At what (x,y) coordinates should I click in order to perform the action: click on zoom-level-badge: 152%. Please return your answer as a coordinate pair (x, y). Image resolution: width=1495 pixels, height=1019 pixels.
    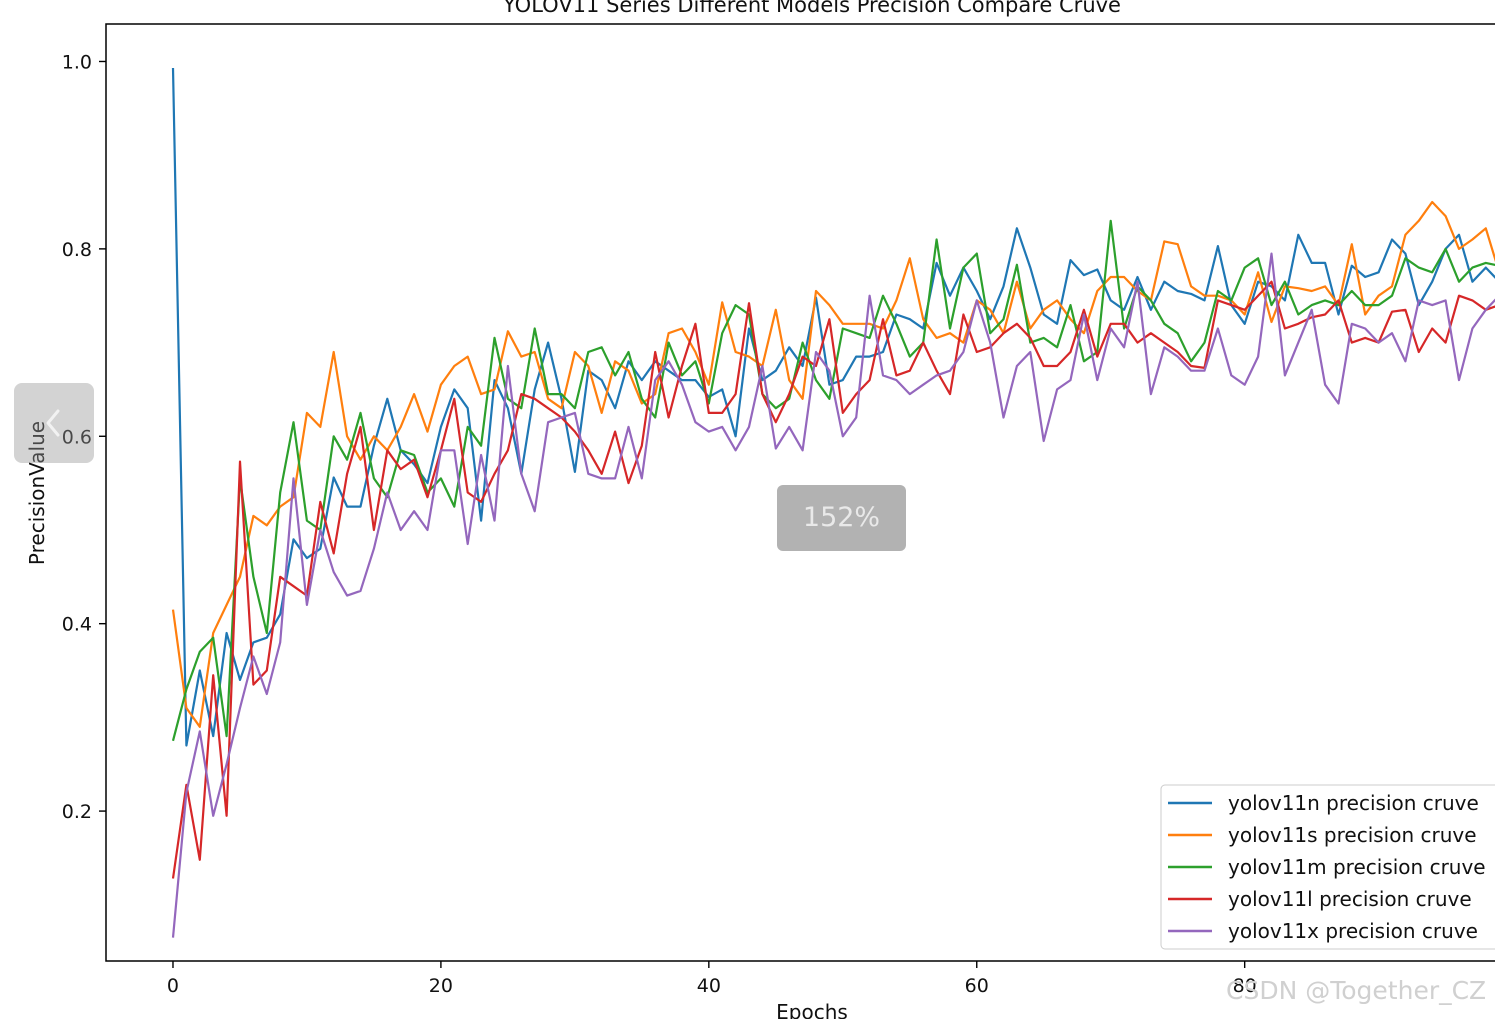
    Looking at the image, I should click on (841, 518).